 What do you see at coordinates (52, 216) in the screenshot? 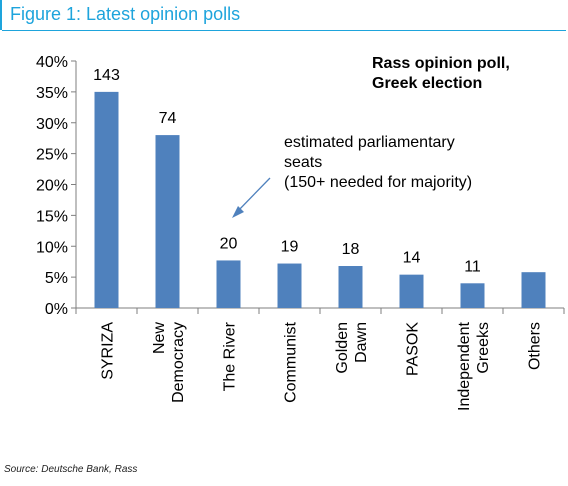
I see `y-tick-label: 15%` at bounding box center [52, 216].